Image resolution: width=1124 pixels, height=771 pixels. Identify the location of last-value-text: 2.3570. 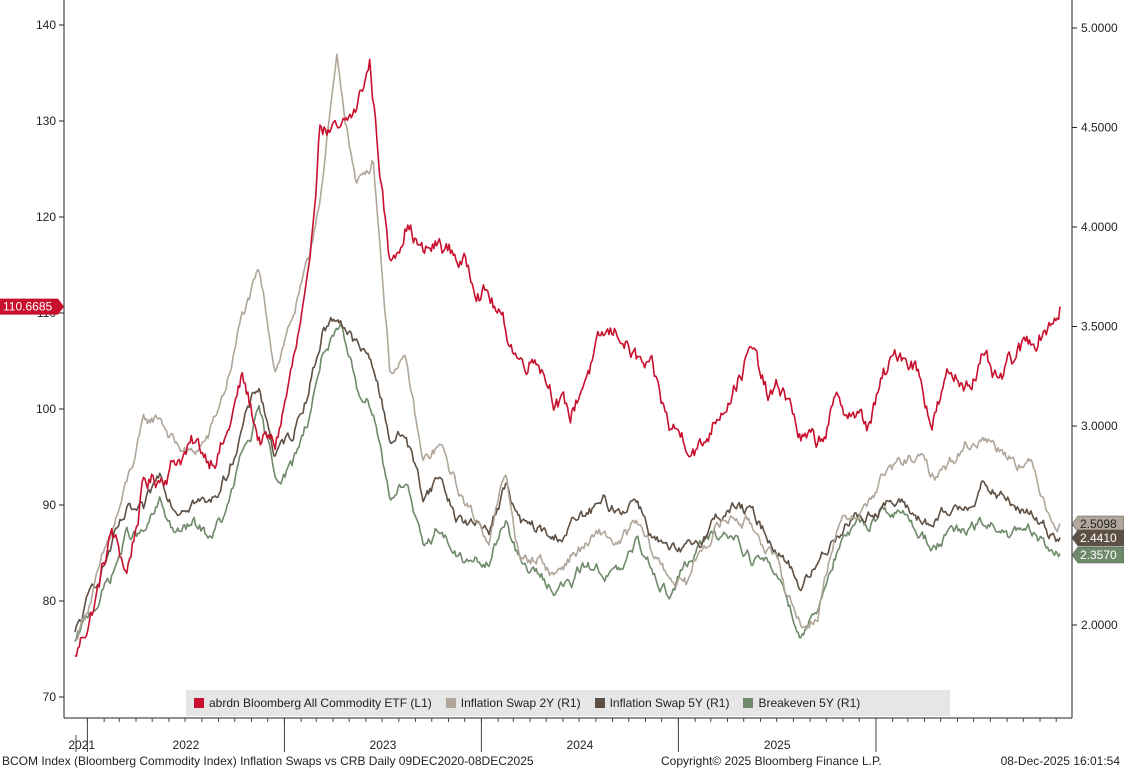
(1098, 555).